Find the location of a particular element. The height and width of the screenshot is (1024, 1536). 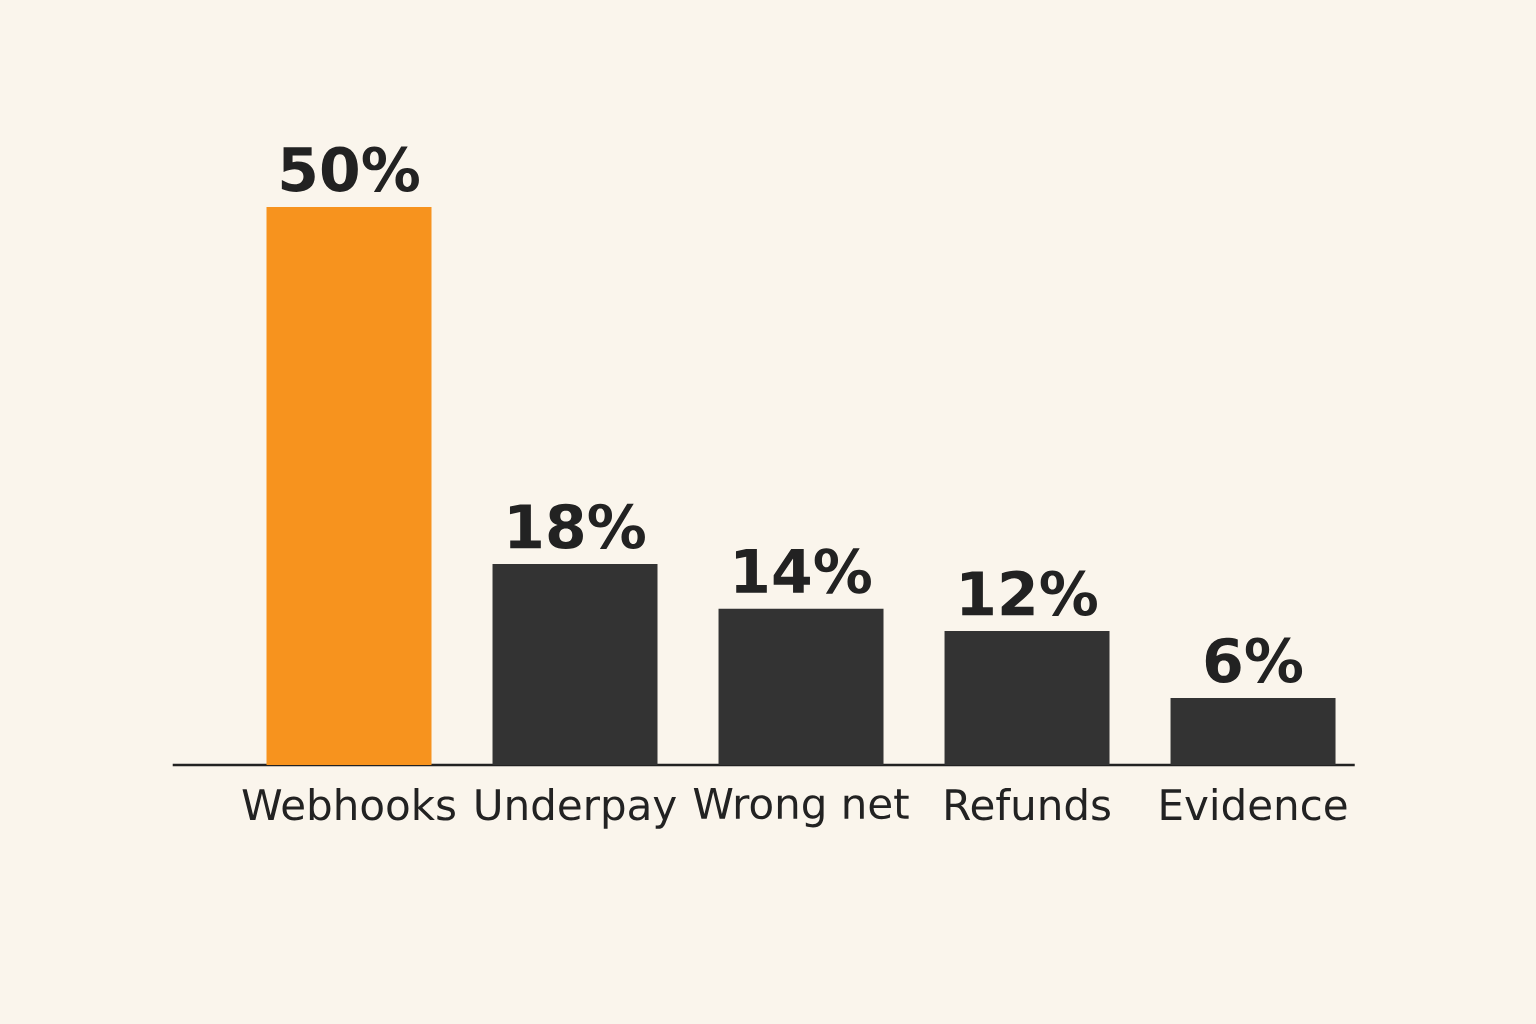

x-tick-label: Underpay is located at coordinates (576, 808).